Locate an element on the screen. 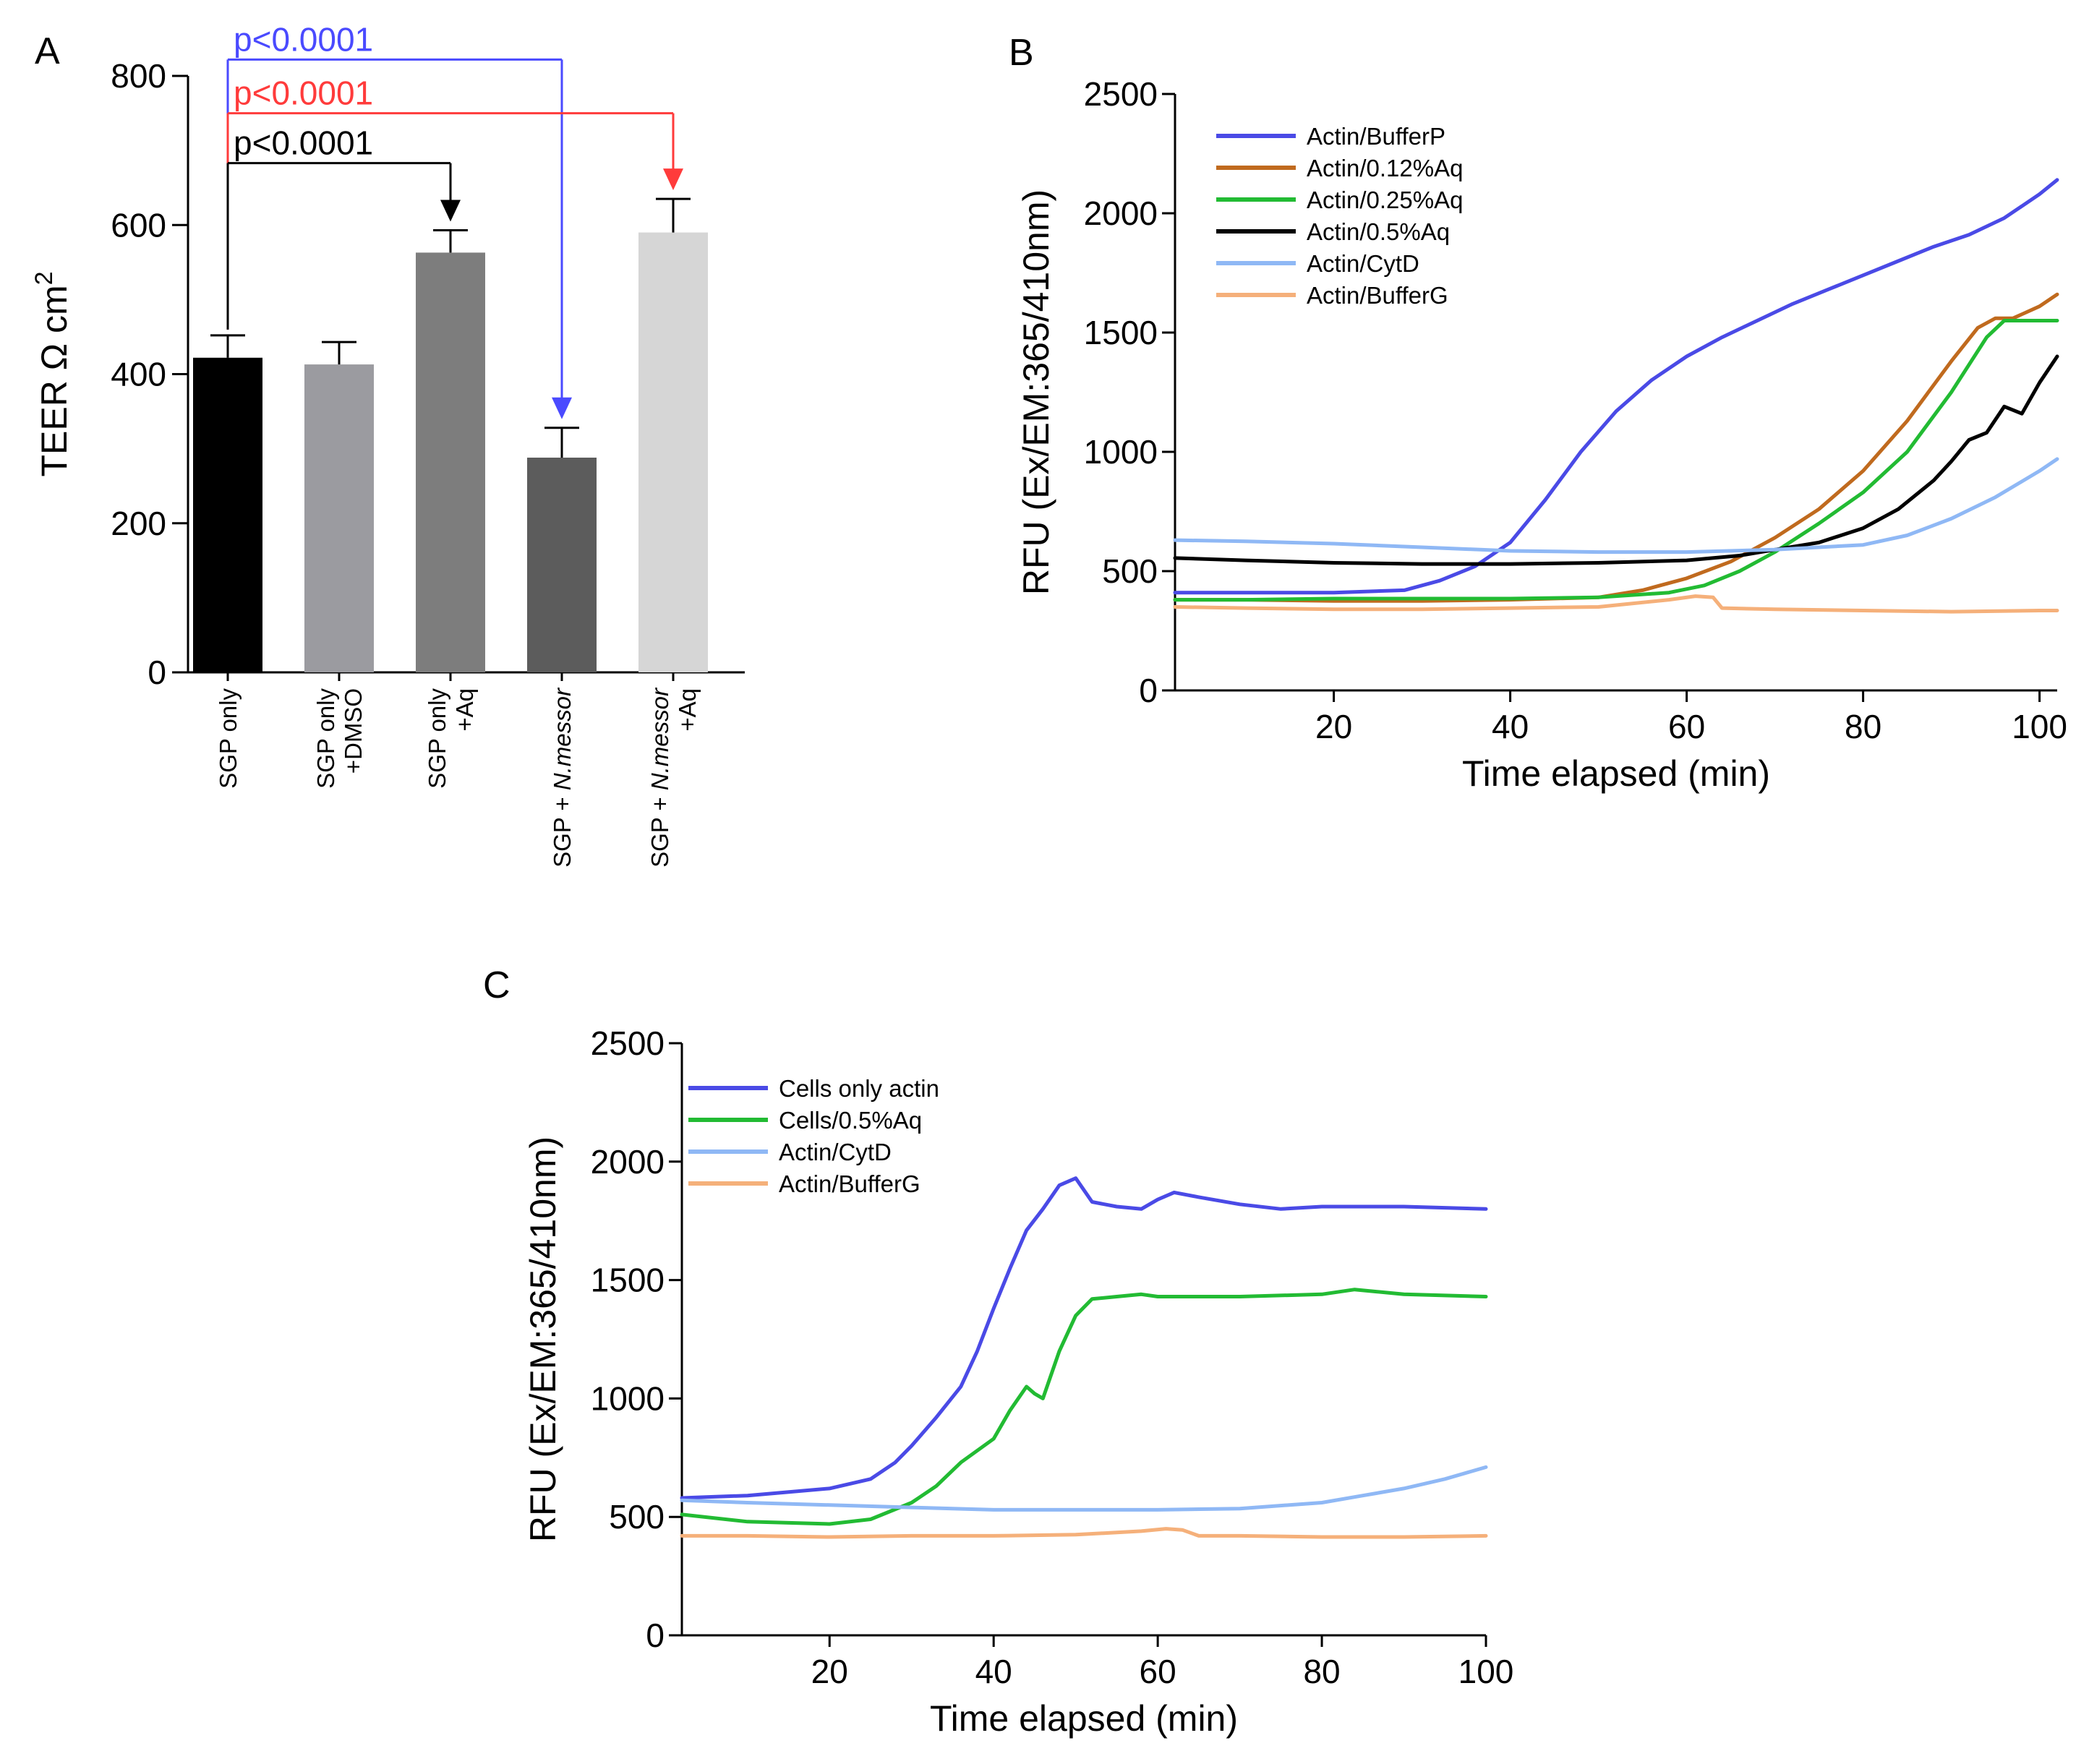  category-label-group: SGP only +Aq is located at coordinates (451, 738).